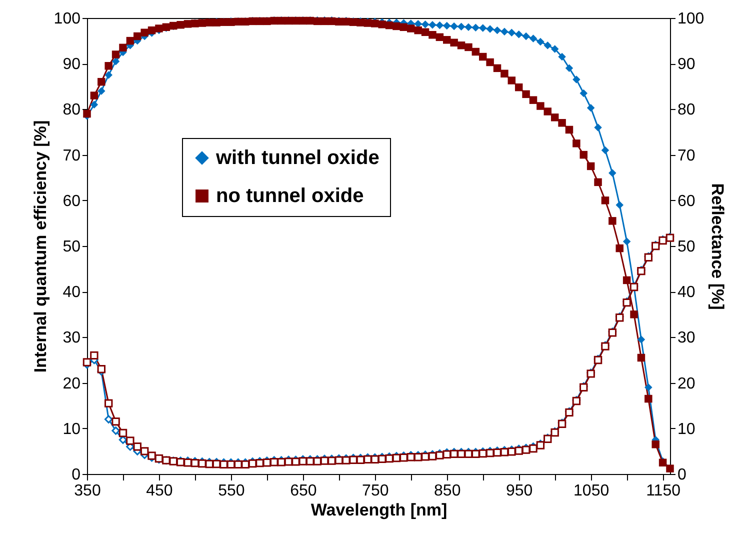 The height and width of the screenshot is (538, 746). What do you see at coordinates (76, 475) in the screenshot?
I see `y-tick-label: 0` at bounding box center [76, 475].